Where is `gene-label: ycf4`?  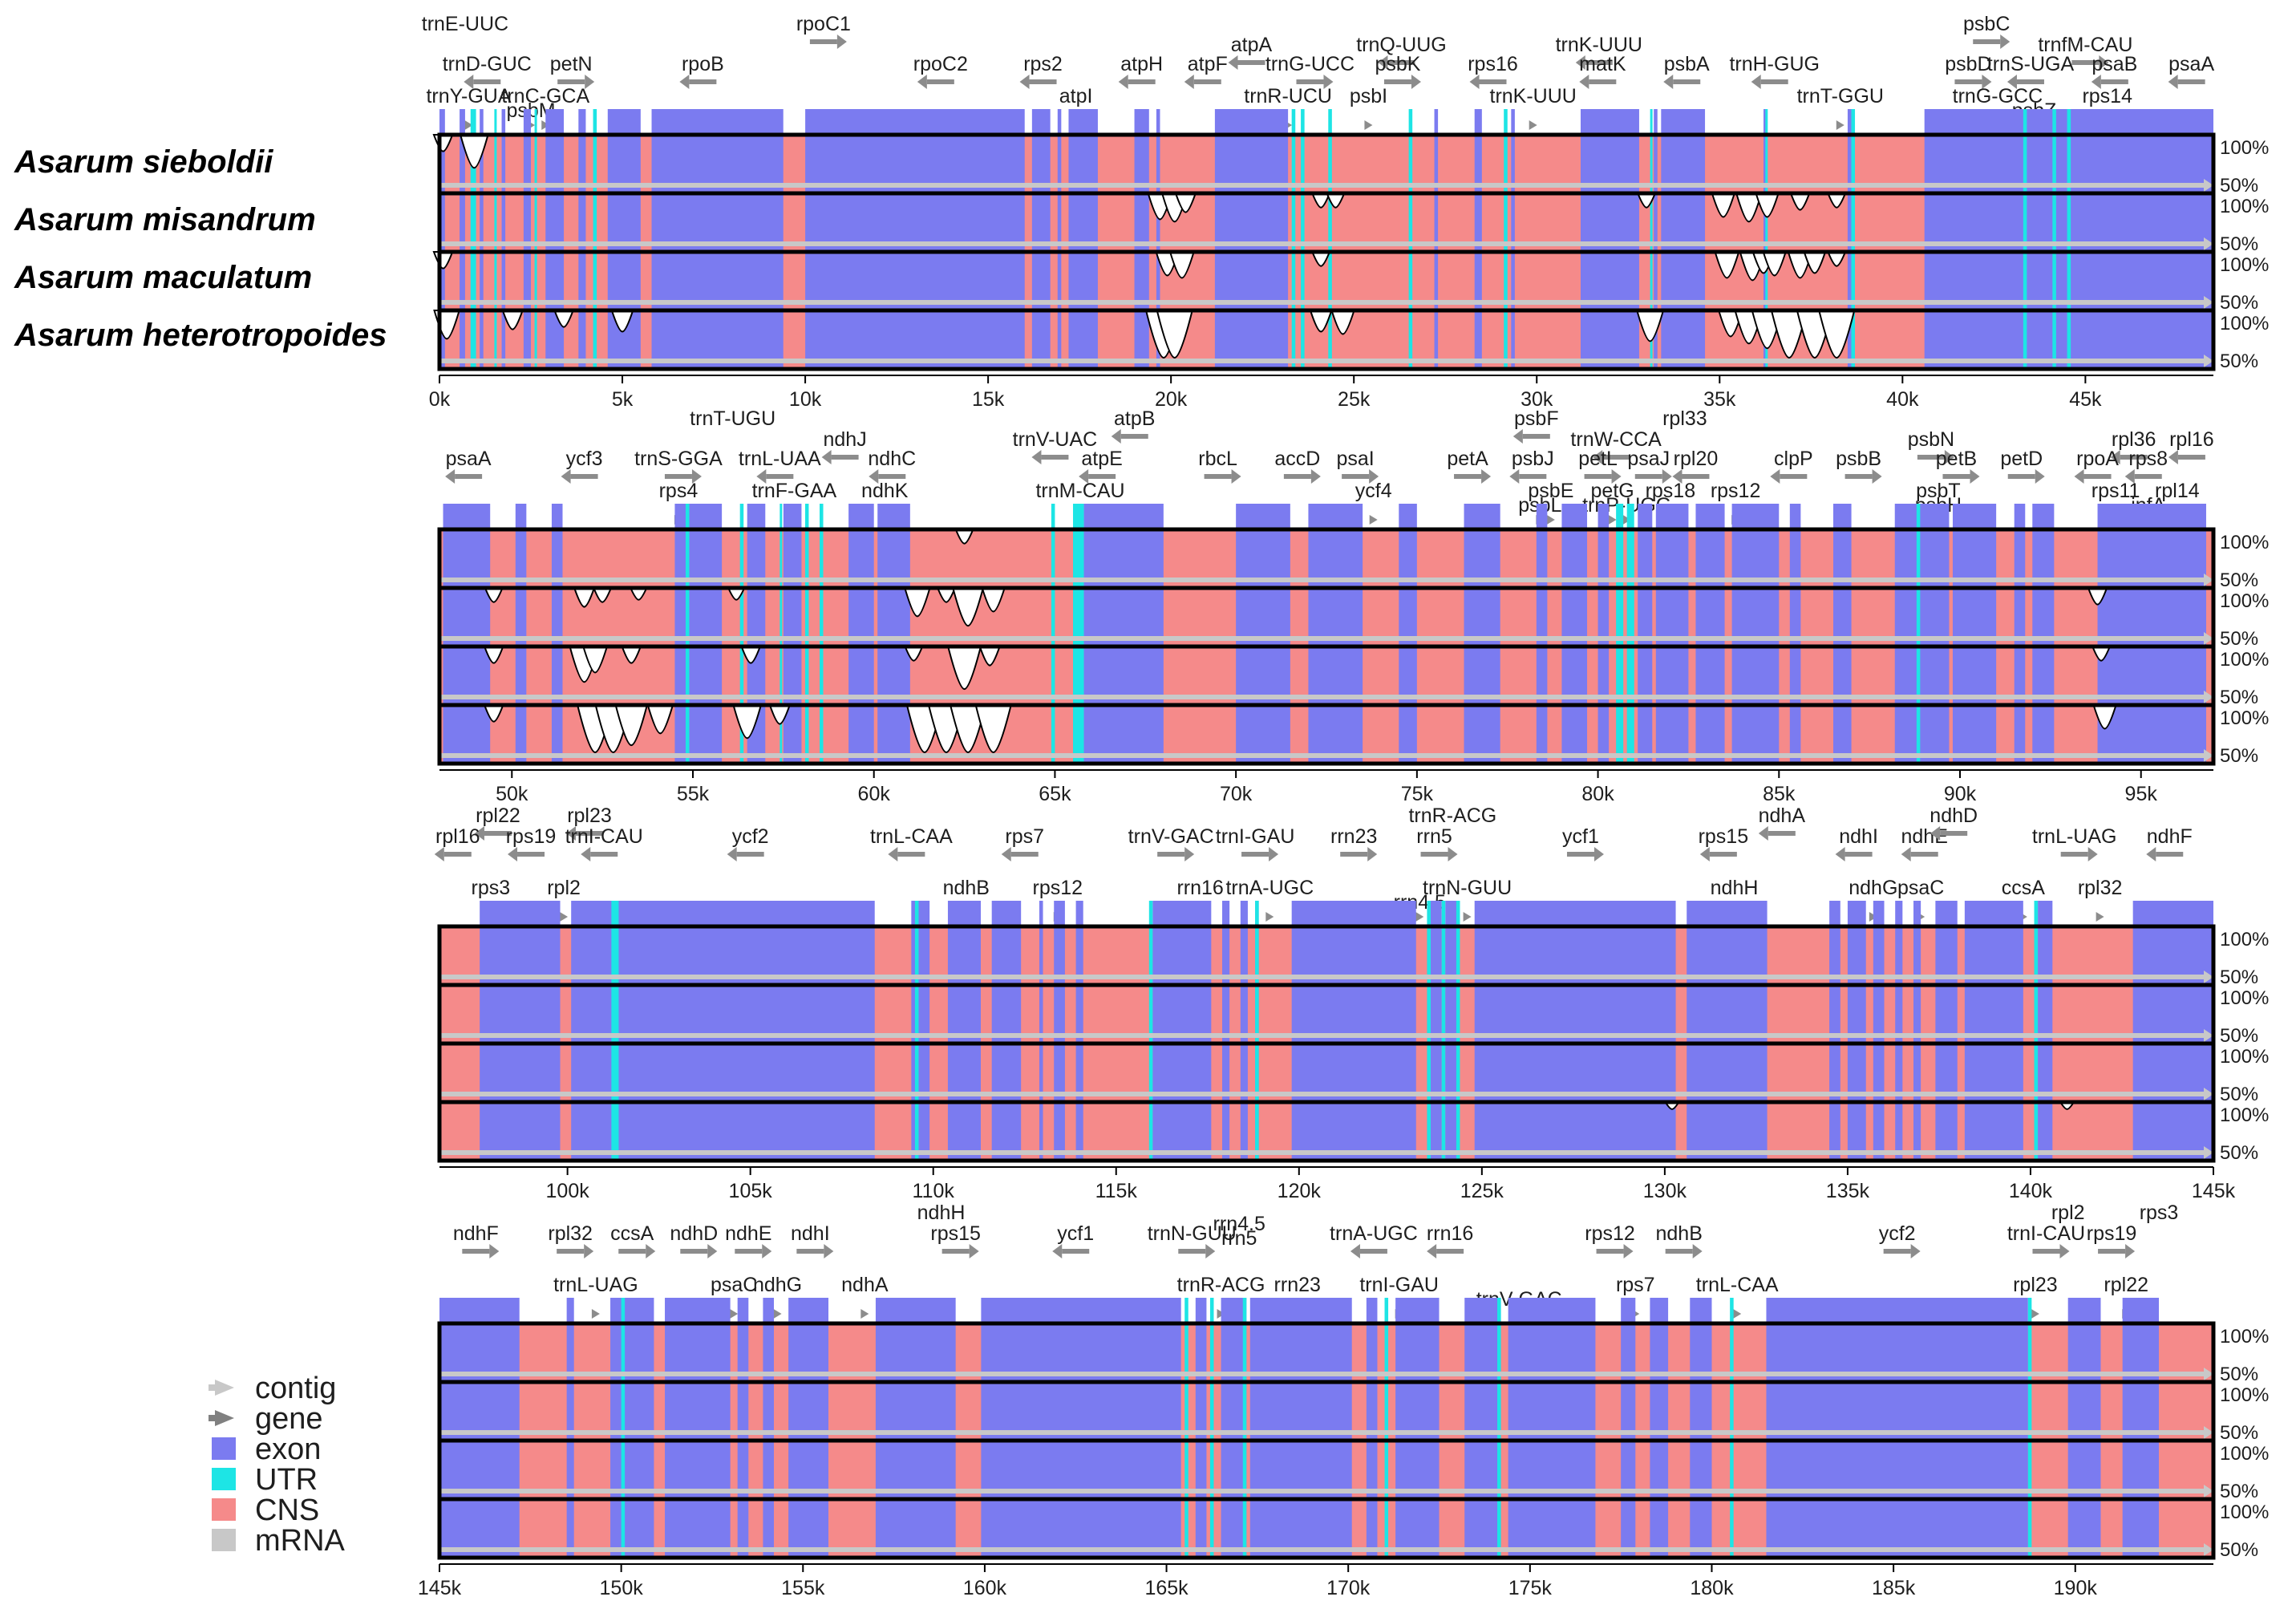 gene-label: ycf4 is located at coordinates (1374, 491).